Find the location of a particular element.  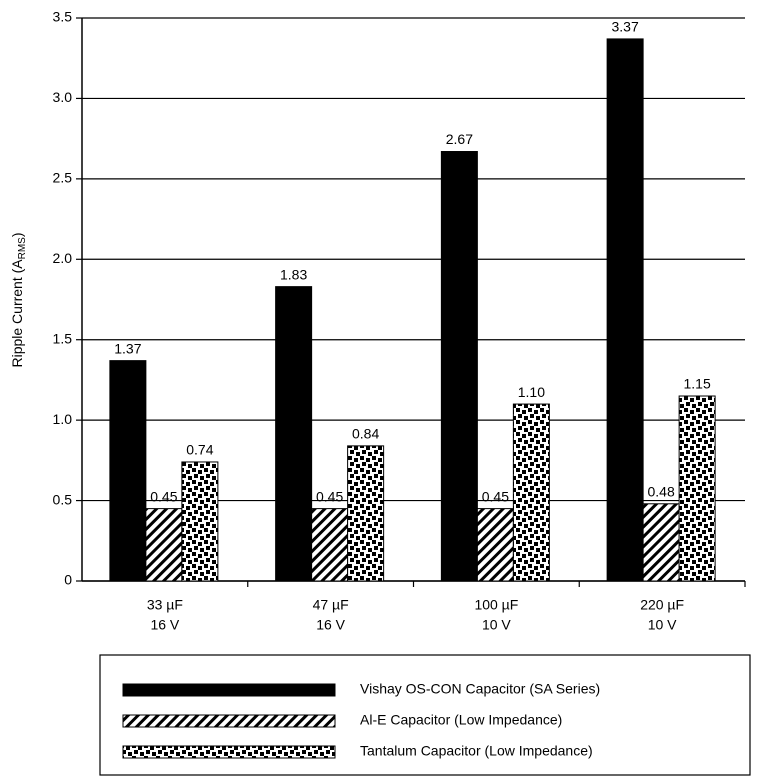

data-label: 2.67 is located at coordinates (459, 139).